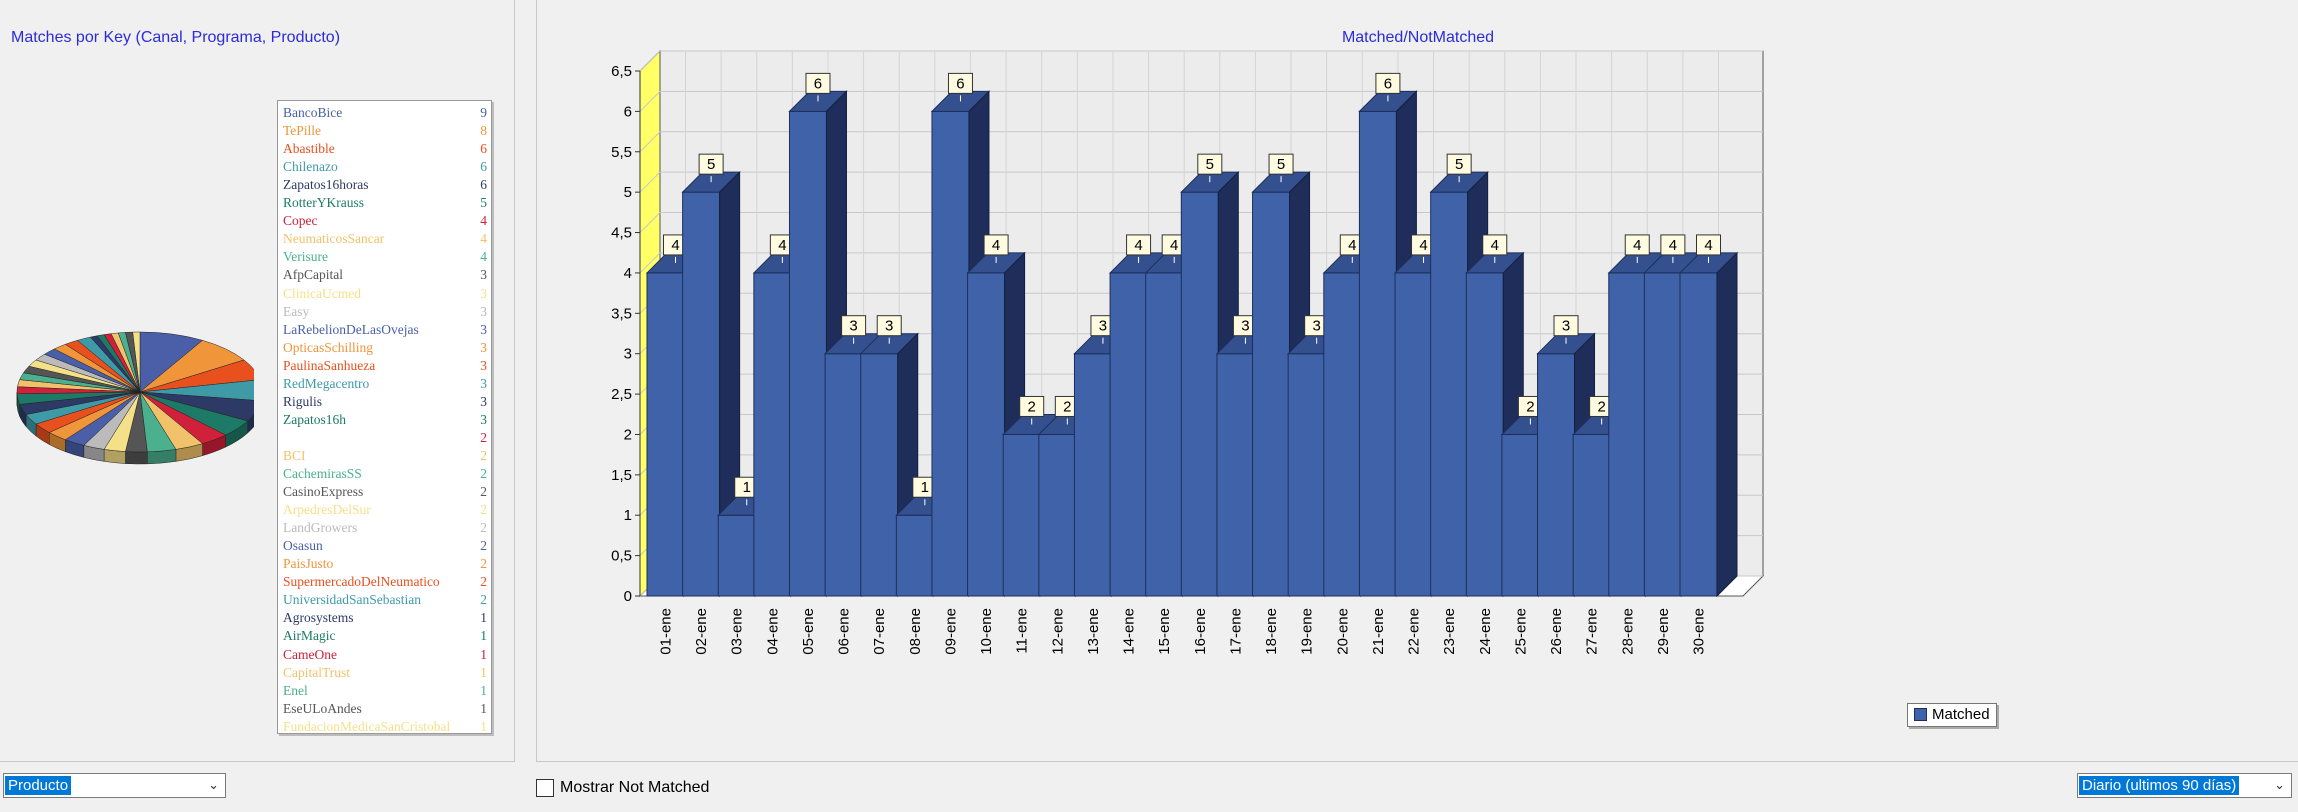 The width and height of the screenshot is (2298, 812). Describe the element at coordinates (621, 475) in the screenshot. I see `y-tick-label: 1,5` at that location.